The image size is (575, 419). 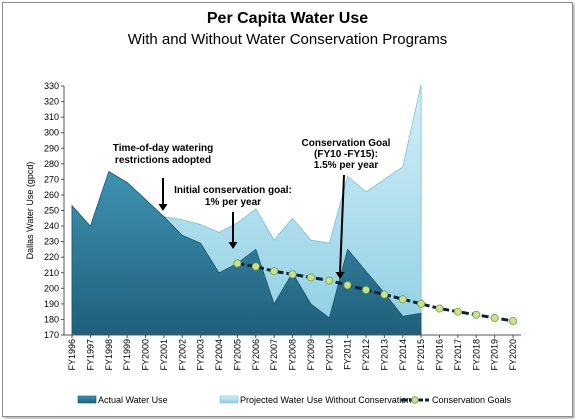 What do you see at coordinates (72, 355) in the screenshot?
I see `x-tick-label: FY1996` at bounding box center [72, 355].